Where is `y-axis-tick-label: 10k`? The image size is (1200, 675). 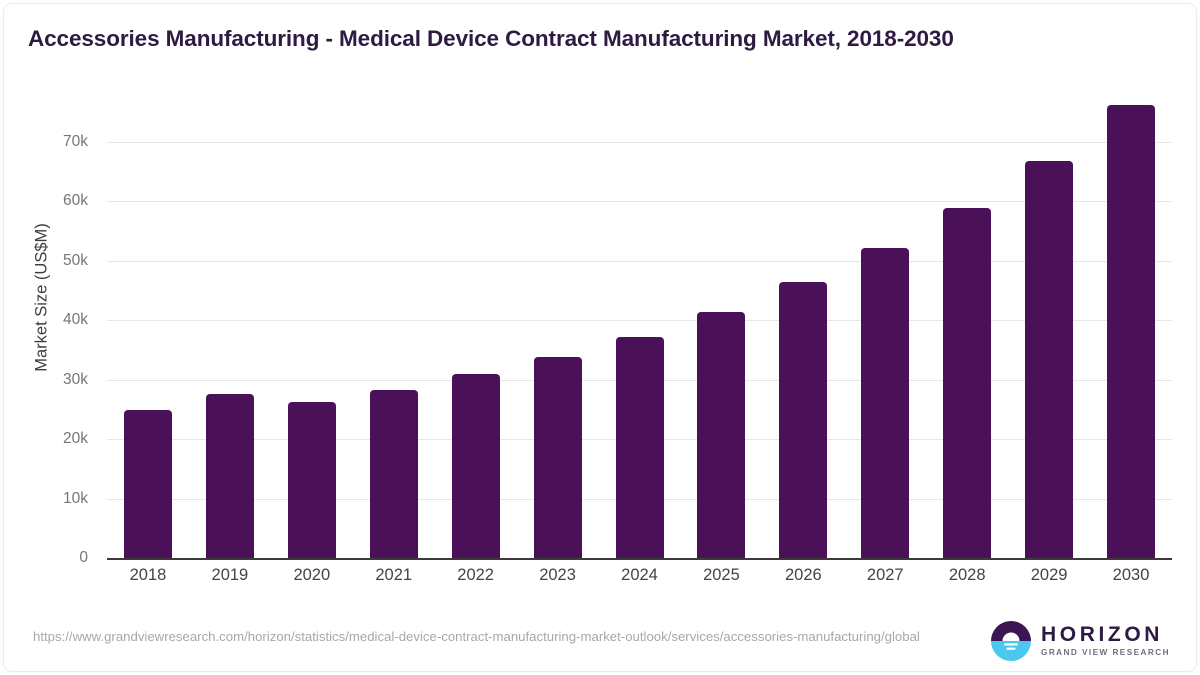
y-axis-tick-label: 10k is located at coordinates (75, 498).